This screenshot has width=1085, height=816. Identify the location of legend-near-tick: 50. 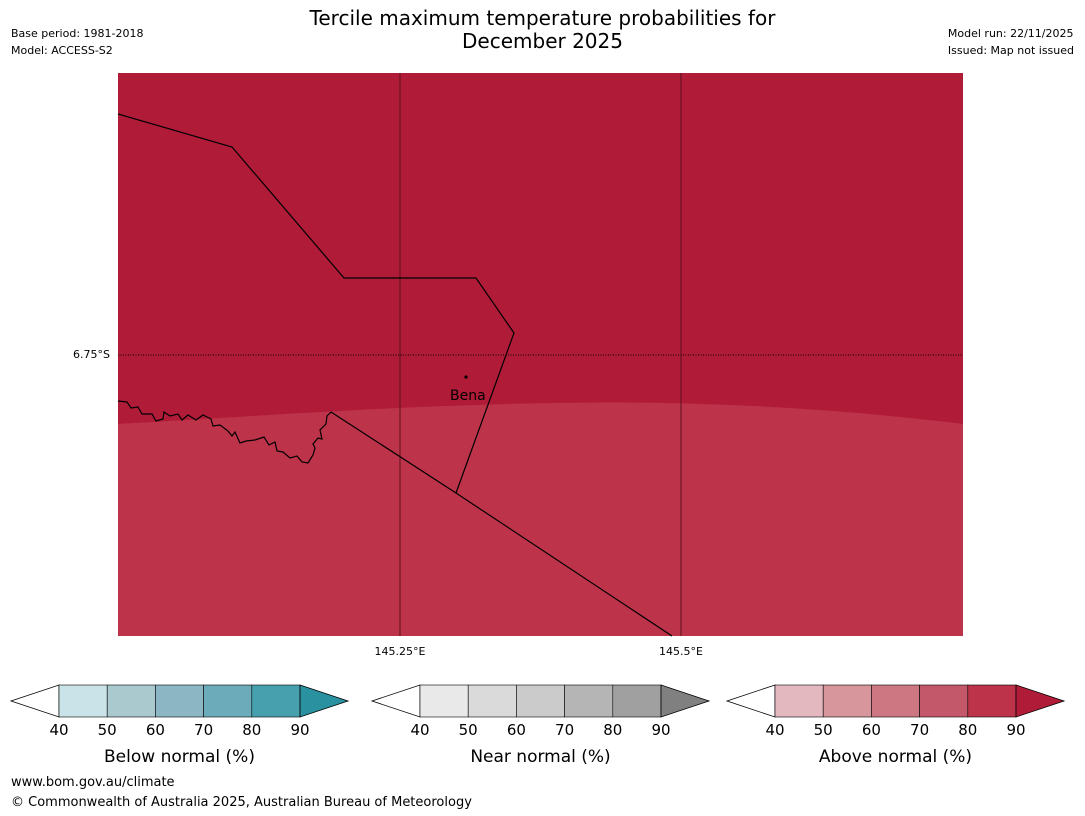
(468, 730).